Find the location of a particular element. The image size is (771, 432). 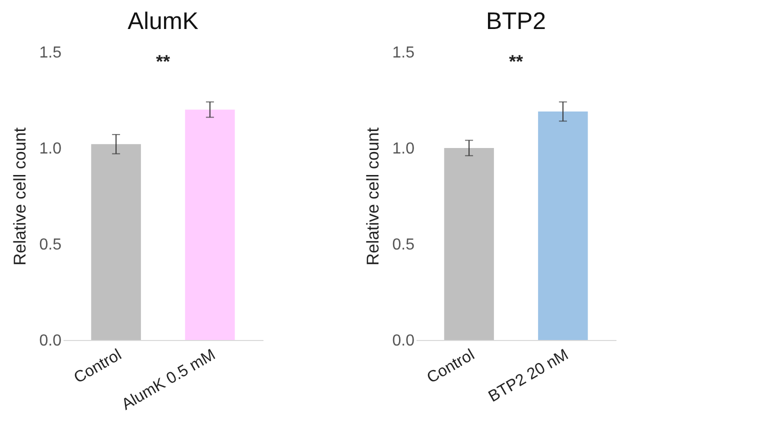

chart-title: AlumK is located at coordinates (163, 21).